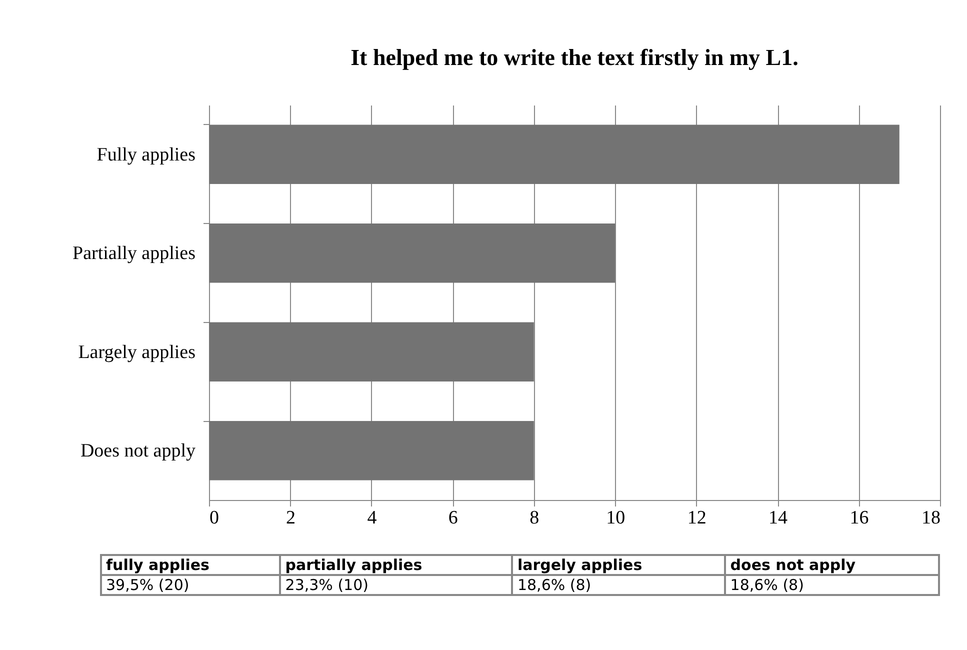 This screenshot has height=650, width=967. What do you see at coordinates (137, 352) in the screenshot?
I see `y-tick-label: Largely applies` at bounding box center [137, 352].